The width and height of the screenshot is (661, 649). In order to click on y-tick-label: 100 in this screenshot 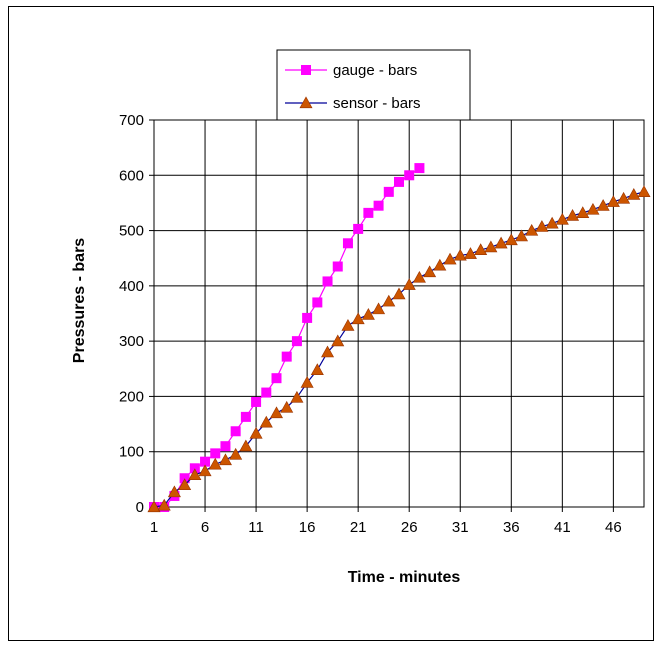, I will do `click(131, 452)`.